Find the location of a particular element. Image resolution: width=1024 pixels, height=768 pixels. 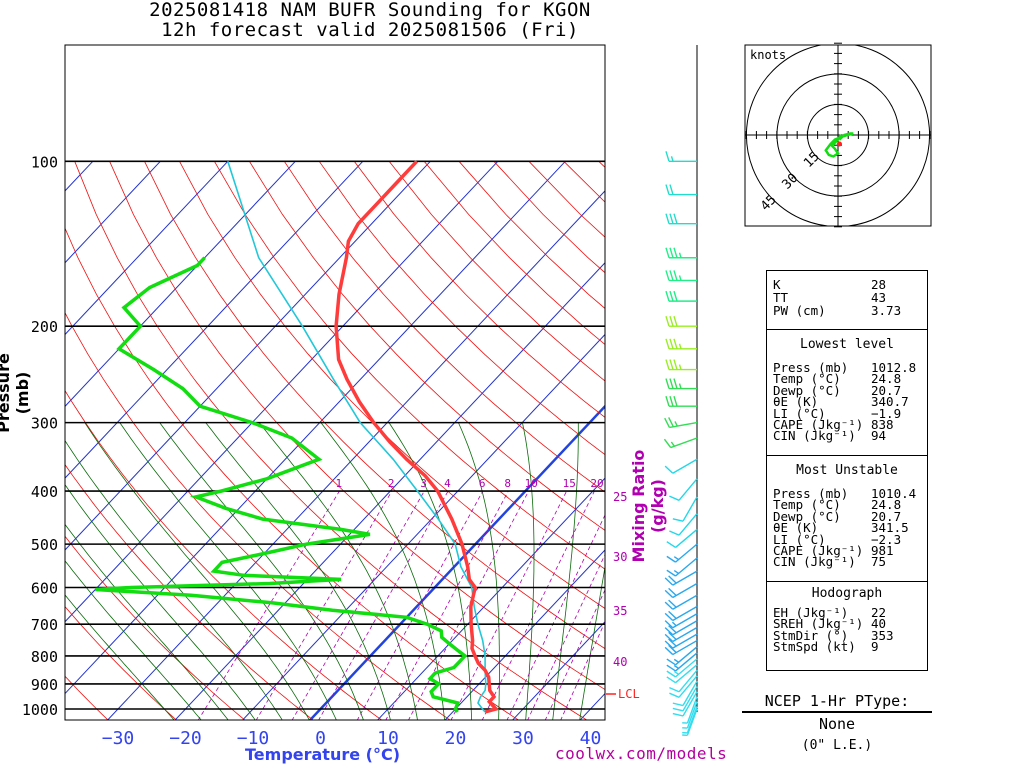

mixing-ratio-tick: 3 is located at coordinates (423, 483).